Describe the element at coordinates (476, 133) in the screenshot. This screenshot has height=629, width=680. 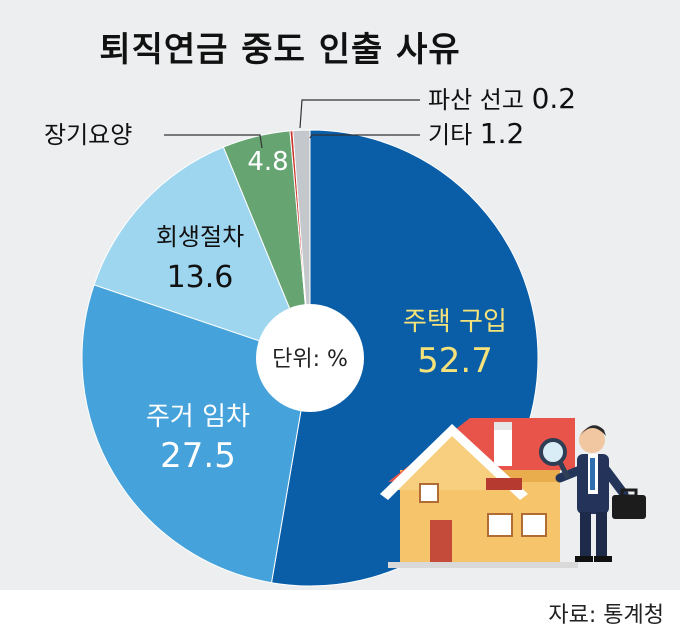
I see `slice-category-label: 기타 1.2` at that location.